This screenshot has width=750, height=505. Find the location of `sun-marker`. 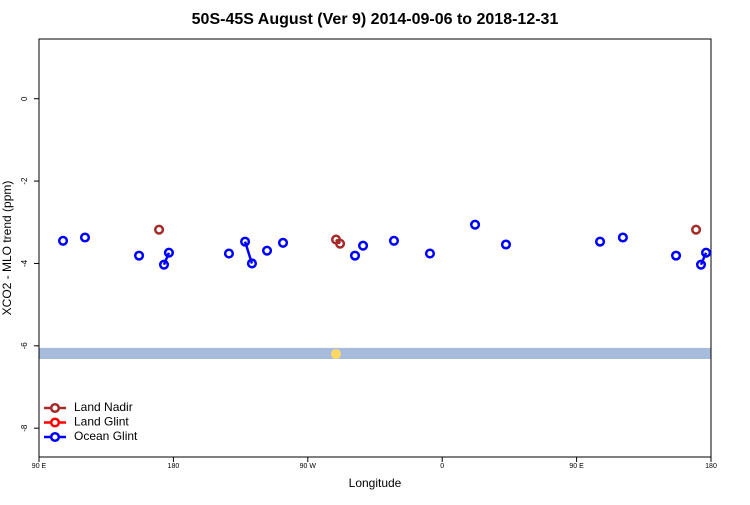

sun-marker is located at coordinates (336, 354).